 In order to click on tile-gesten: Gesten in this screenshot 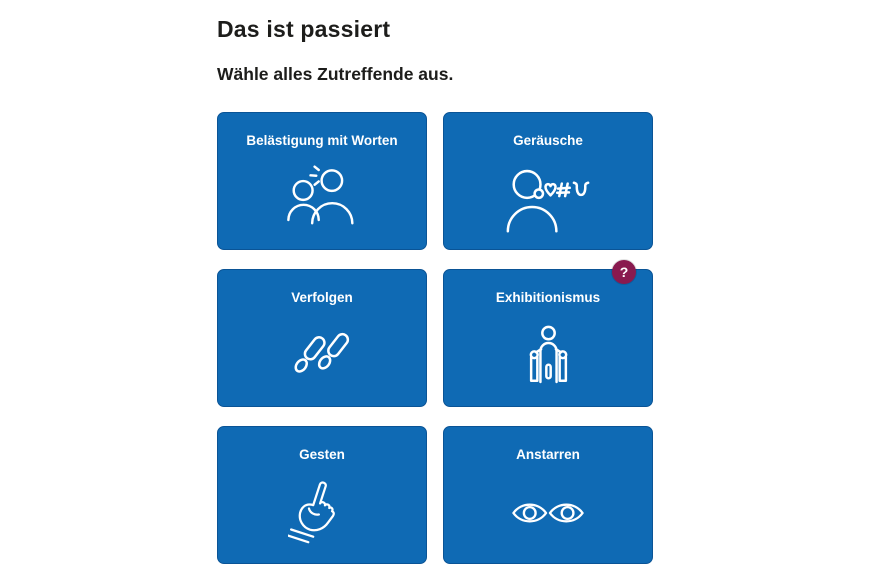, I will do `click(322, 495)`.